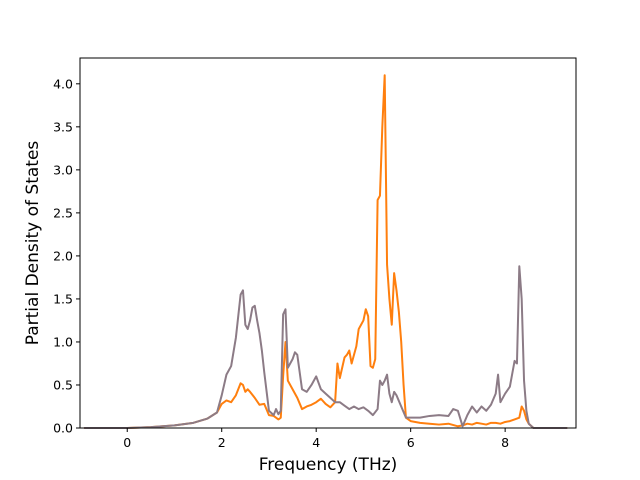  I want to click on x-tick-label: 4, so click(316, 442).